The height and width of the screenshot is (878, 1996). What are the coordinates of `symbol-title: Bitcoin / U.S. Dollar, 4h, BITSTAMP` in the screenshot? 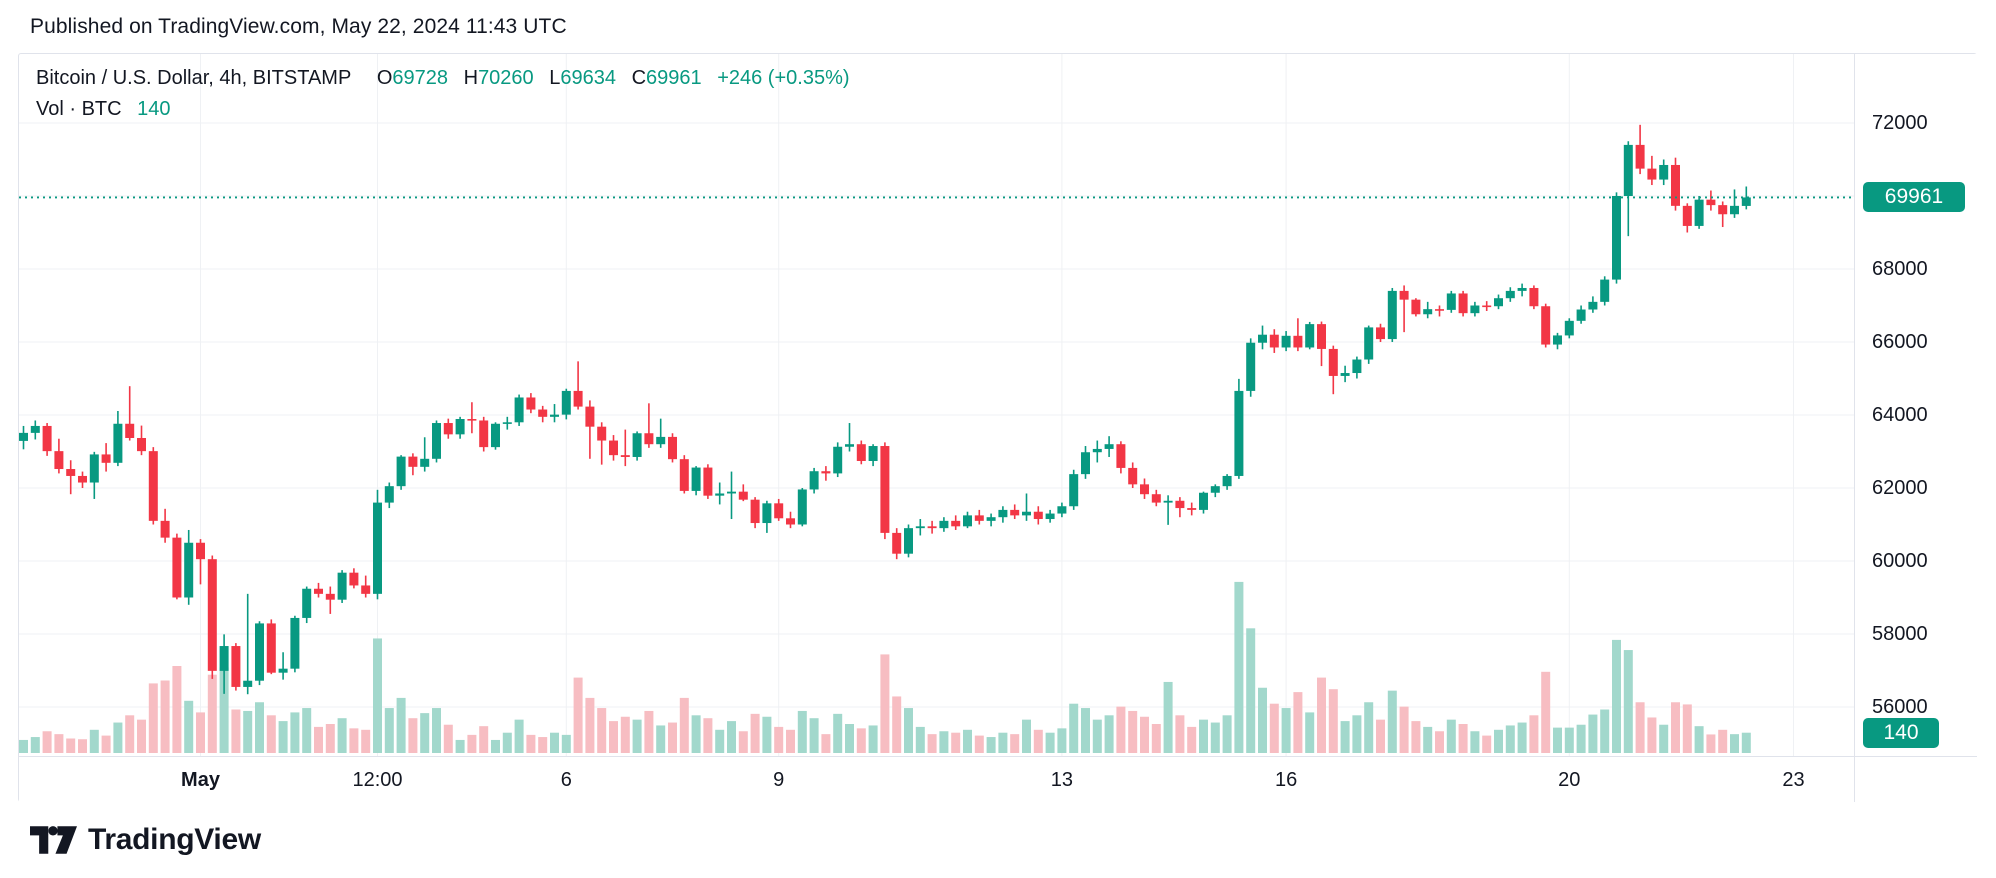 It's located at (194, 78).